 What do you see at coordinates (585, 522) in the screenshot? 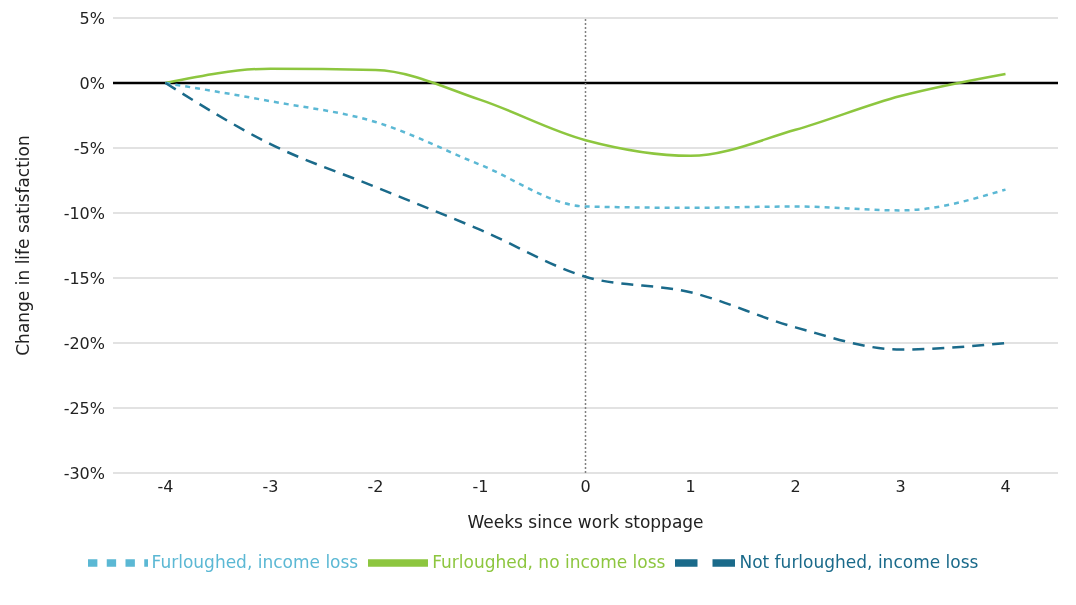
I see `x-axis-title: Weeks since work stoppage` at bounding box center [585, 522].